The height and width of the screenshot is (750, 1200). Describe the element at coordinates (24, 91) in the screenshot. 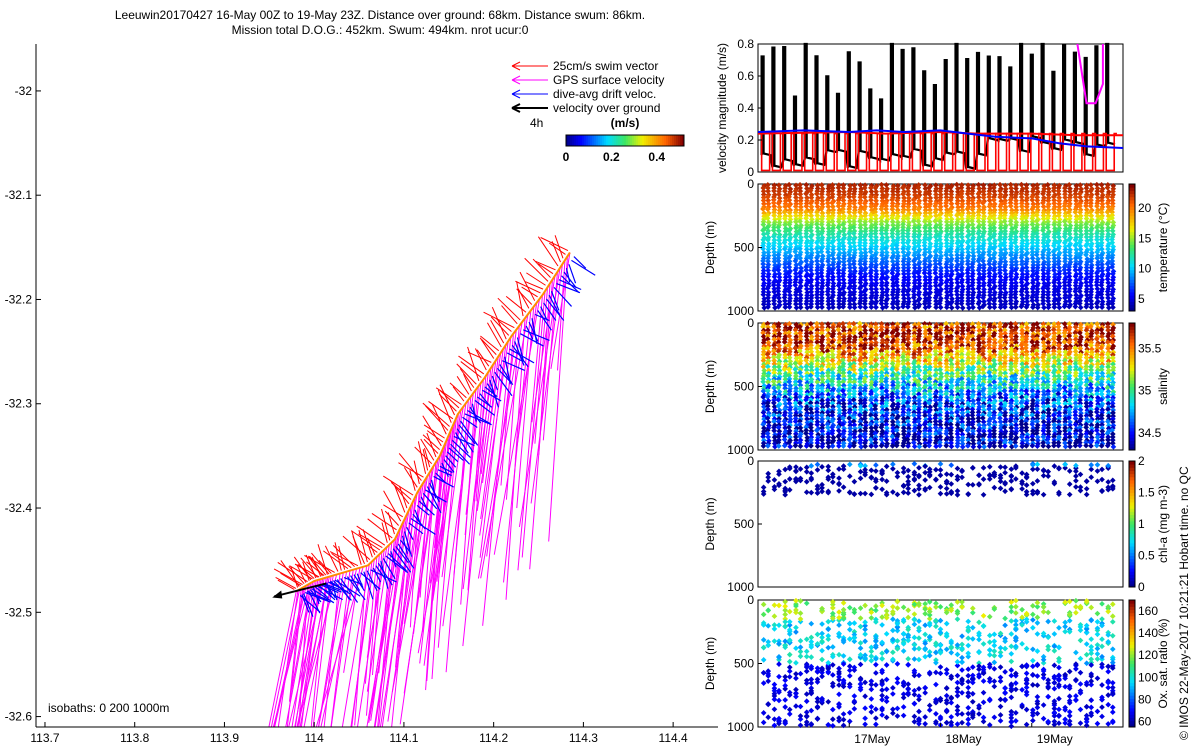

I see `map-y-tick-label: -32` at that location.